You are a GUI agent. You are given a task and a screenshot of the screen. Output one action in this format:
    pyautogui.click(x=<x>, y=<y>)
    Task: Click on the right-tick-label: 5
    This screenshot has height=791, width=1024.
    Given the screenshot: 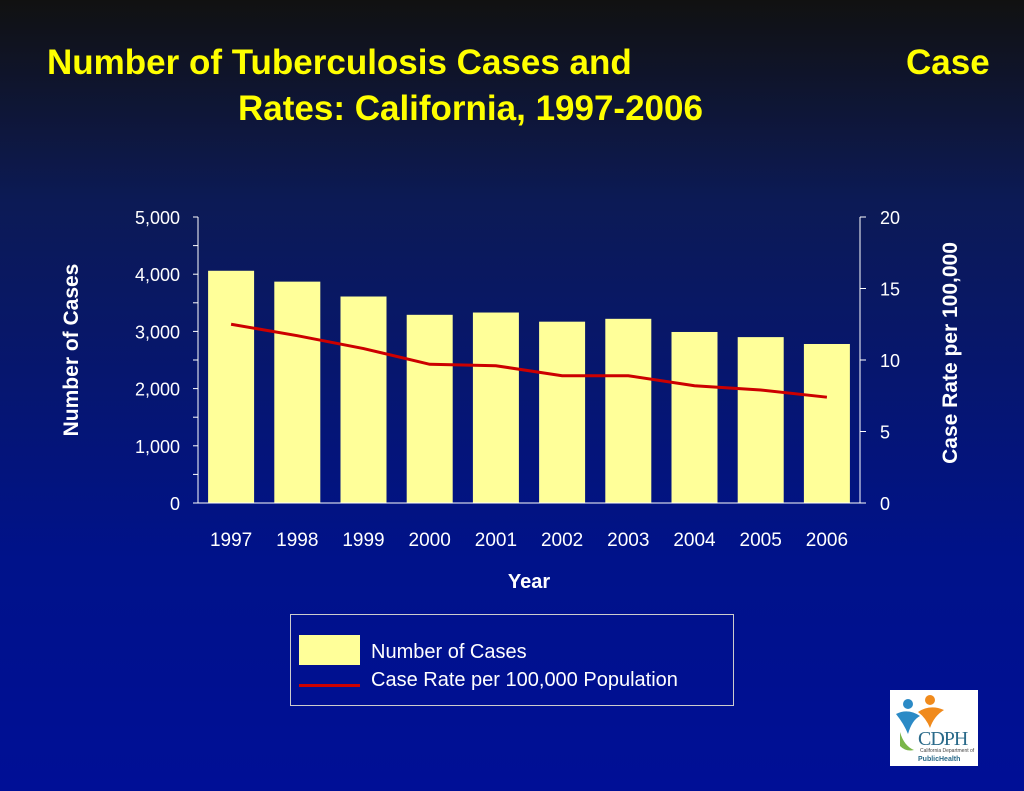 What is the action you would take?
    pyautogui.click(x=885, y=433)
    